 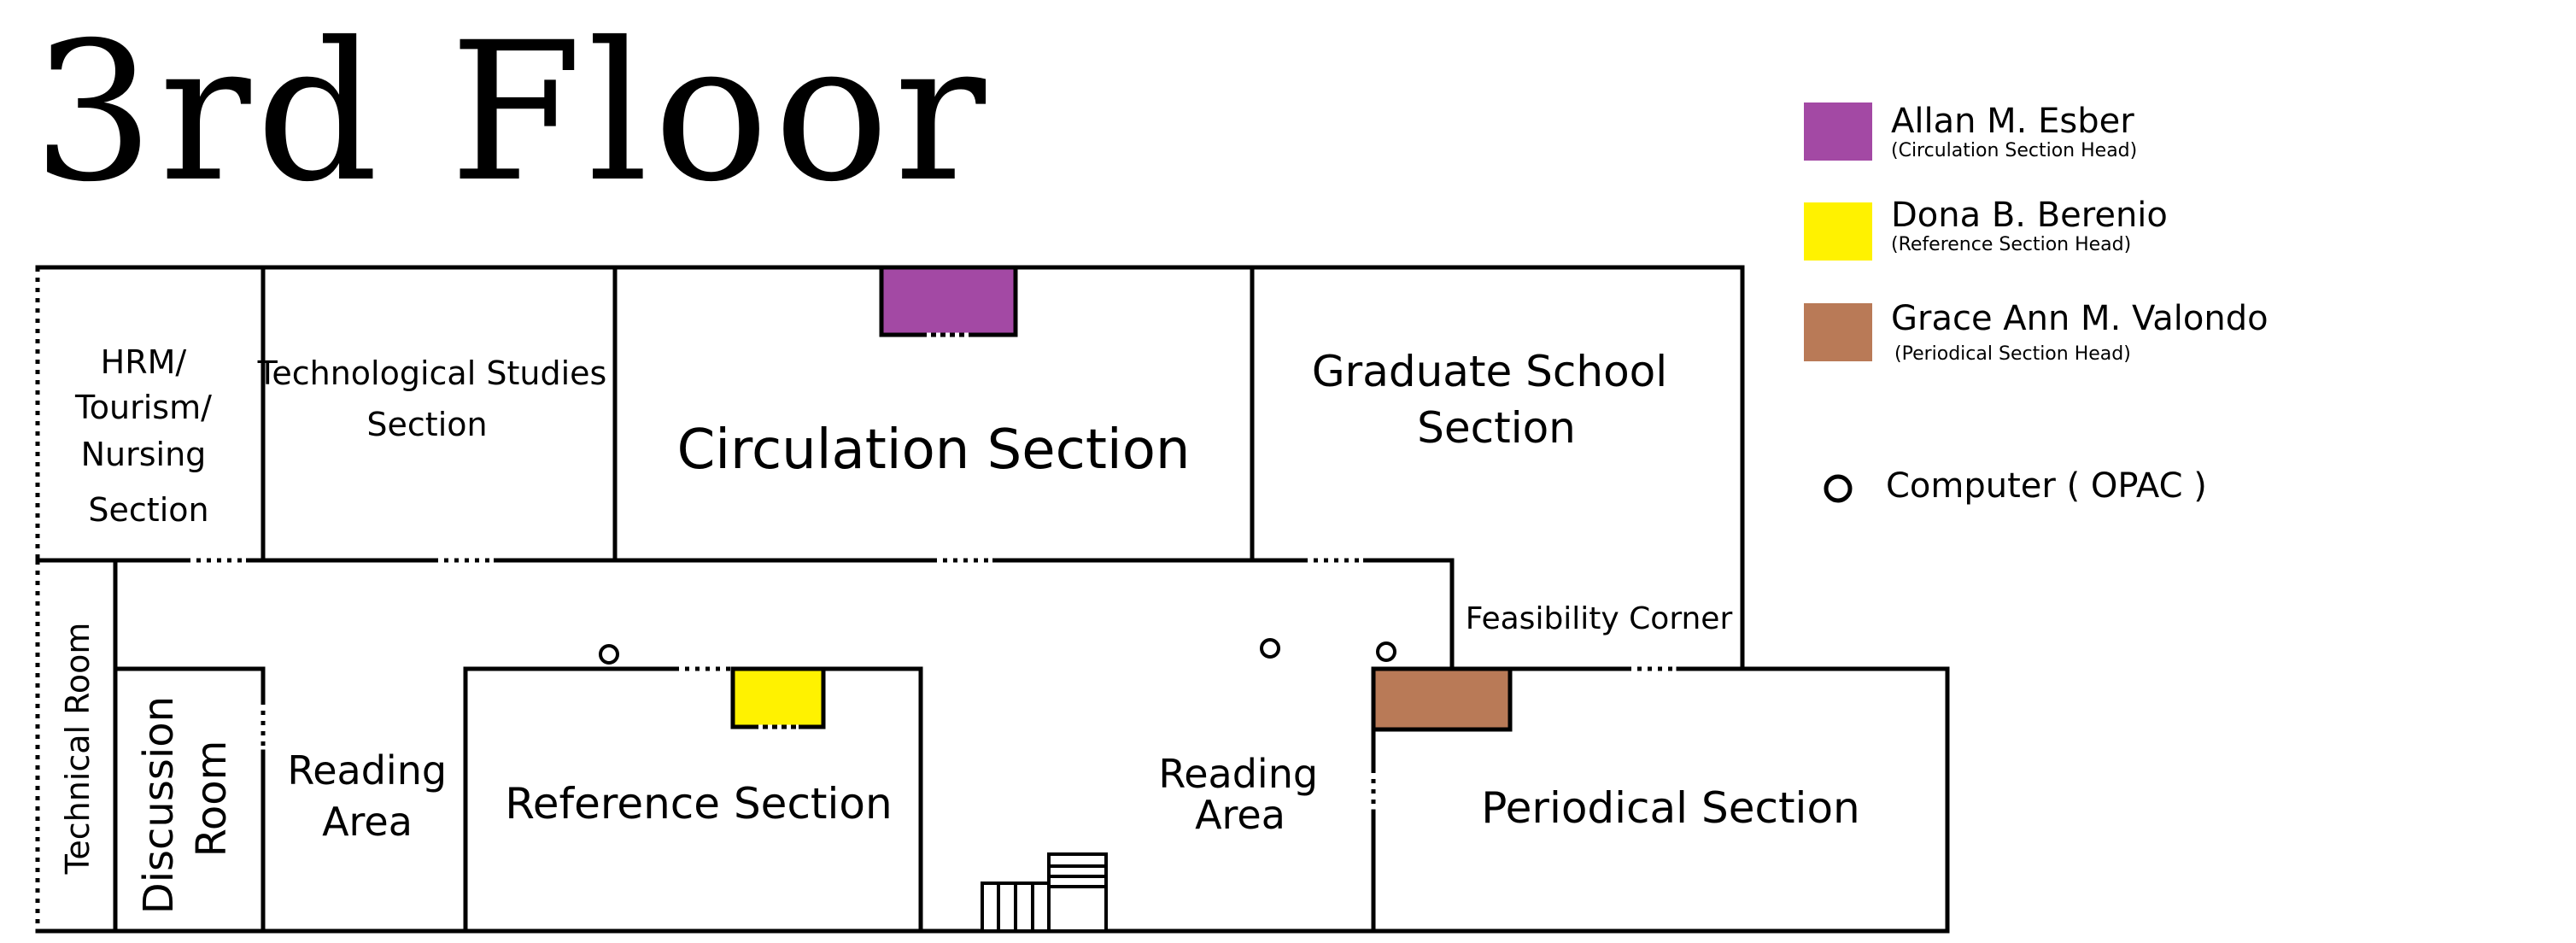 What do you see at coordinates (997, 651) in the screenshot?
I see `computers` at bounding box center [997, 651].